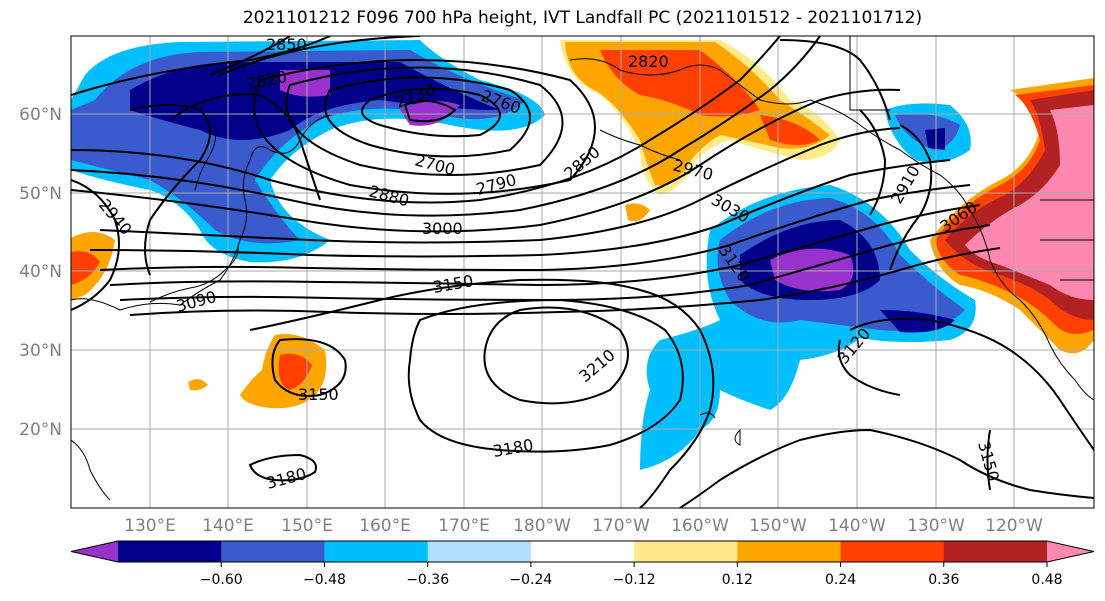  What do you see at coordinates (735, 104) in the screenshot?
I see `coastline-alaska` at bounding box center [735, 104].